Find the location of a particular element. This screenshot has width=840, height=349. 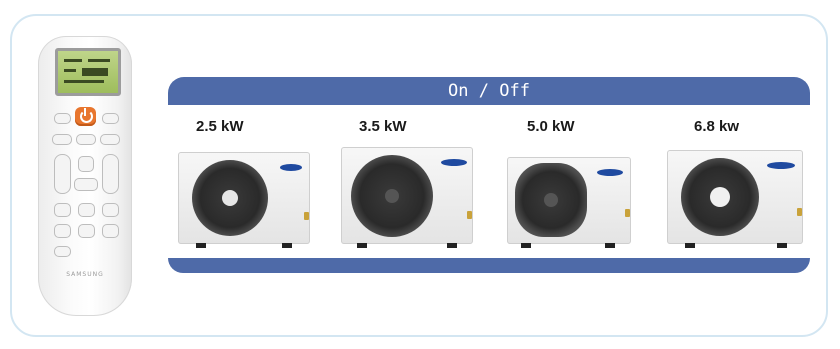

banner-bottom-bar is located at coordinates (489, 265).